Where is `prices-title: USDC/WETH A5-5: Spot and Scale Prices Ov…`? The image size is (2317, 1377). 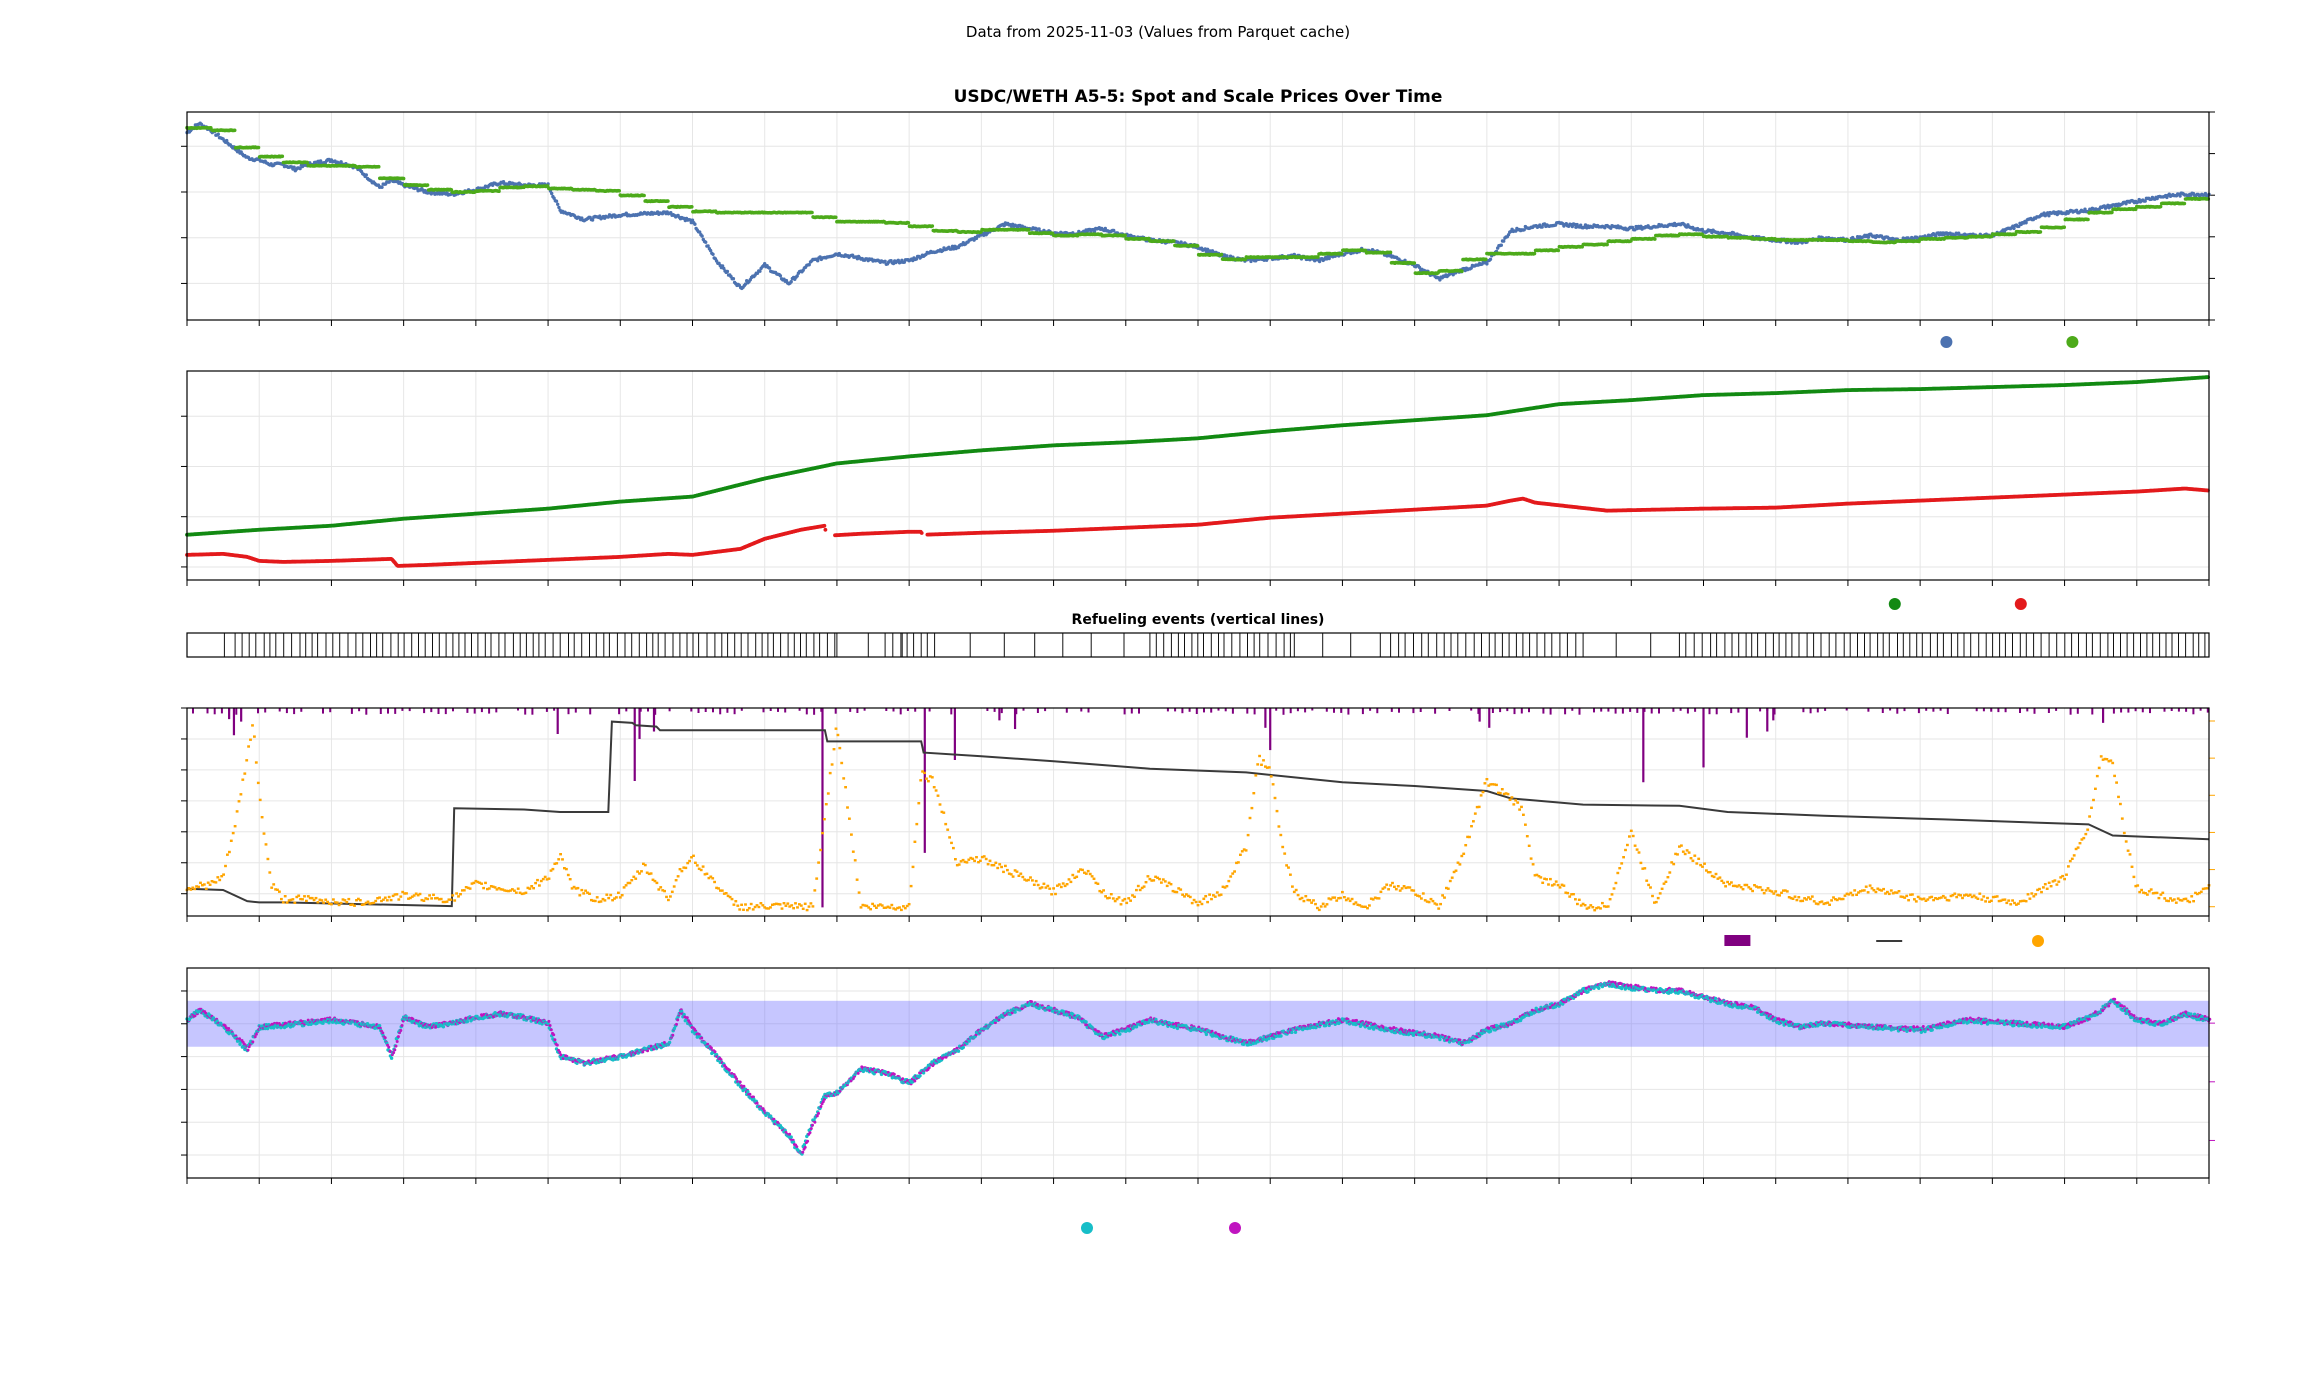 prices-title: USDC/WETH A5-5: Spot and Scale Prices Ov… is located at coordinates (1198, 97).